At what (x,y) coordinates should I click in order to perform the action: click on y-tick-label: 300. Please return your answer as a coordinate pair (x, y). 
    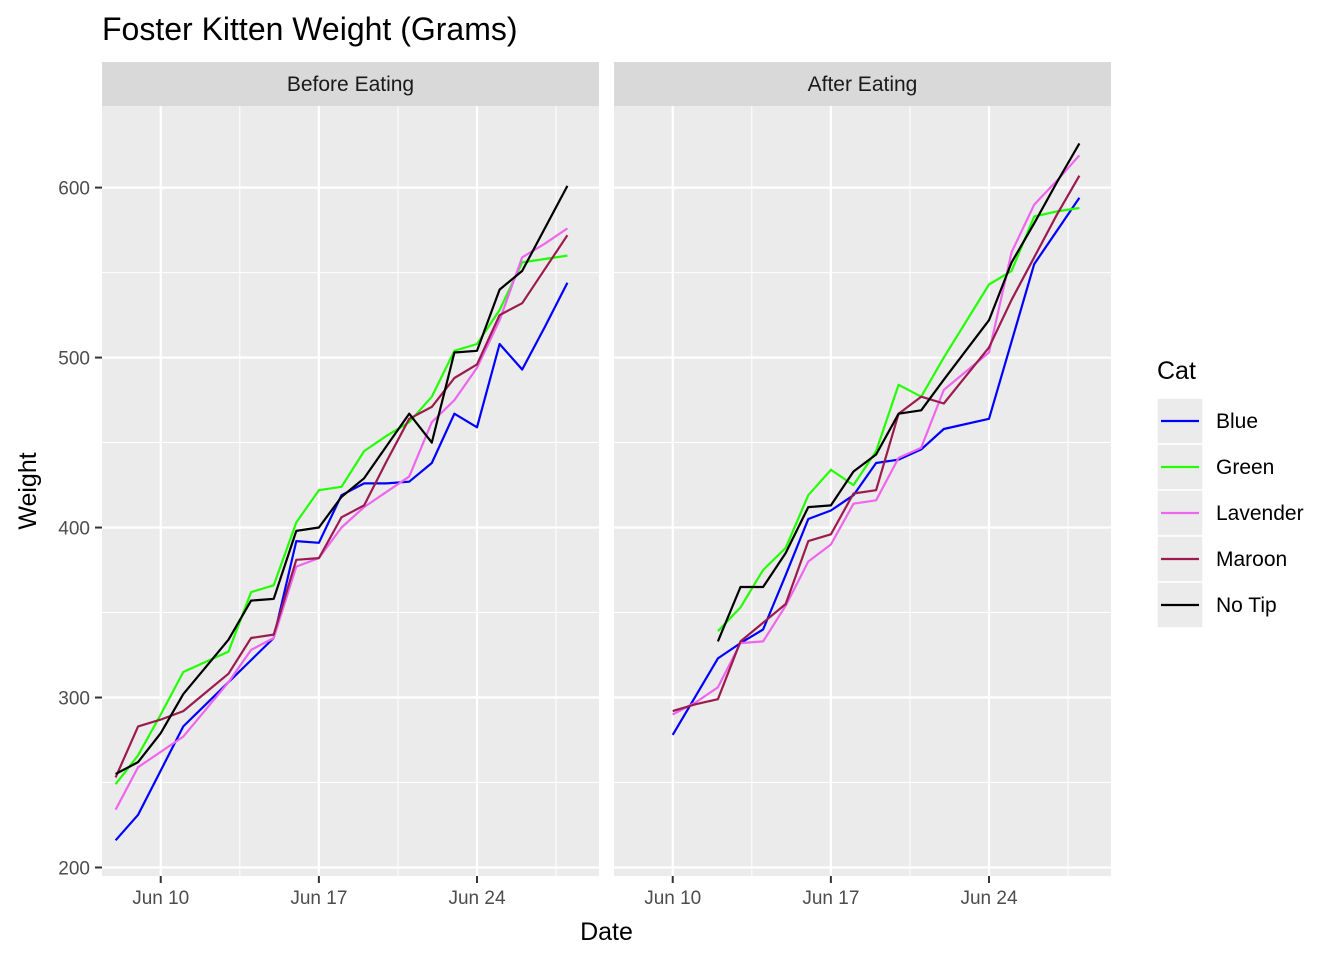
    Looking at the image, I should click on (74, 699).